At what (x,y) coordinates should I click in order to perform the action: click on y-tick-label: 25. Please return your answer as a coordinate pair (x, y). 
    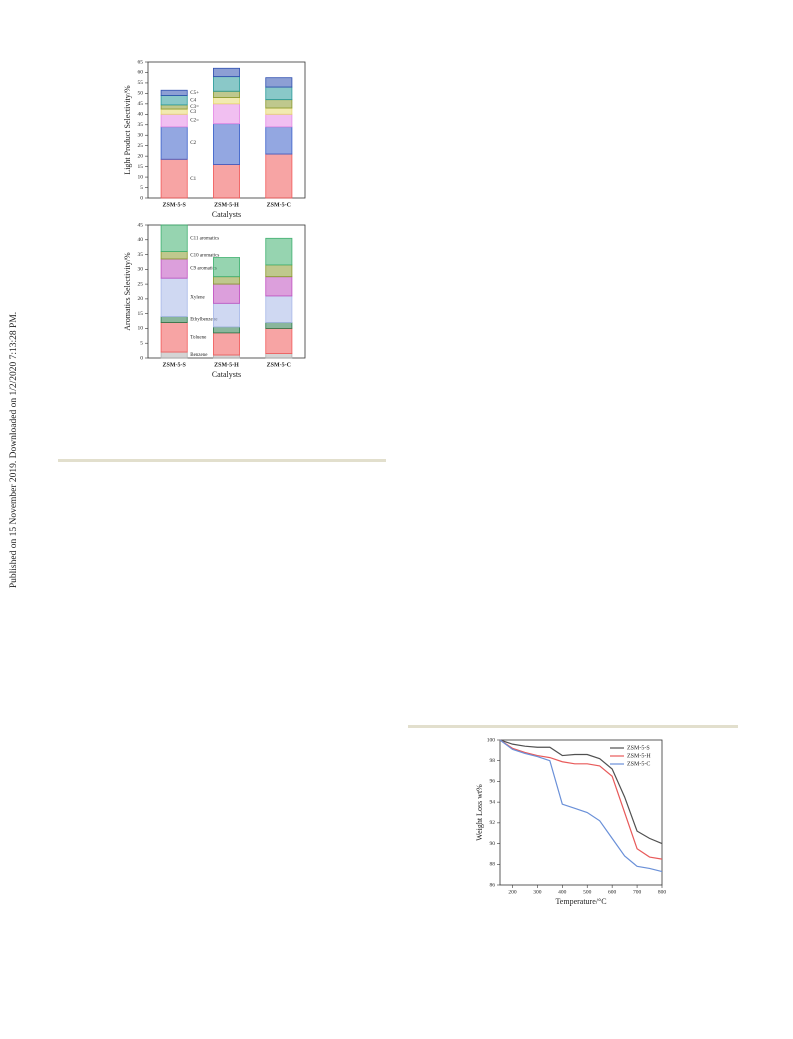
    Looking at the image, I should click on (141, 284).